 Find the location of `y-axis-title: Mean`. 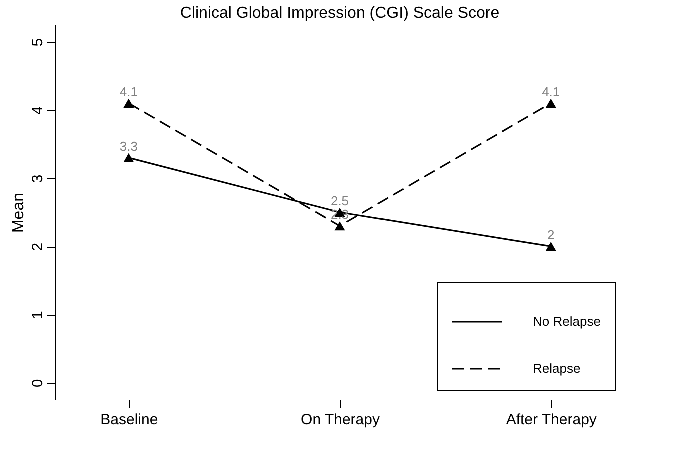

y-axis-title: Mean is located at coordinates (19, 213).